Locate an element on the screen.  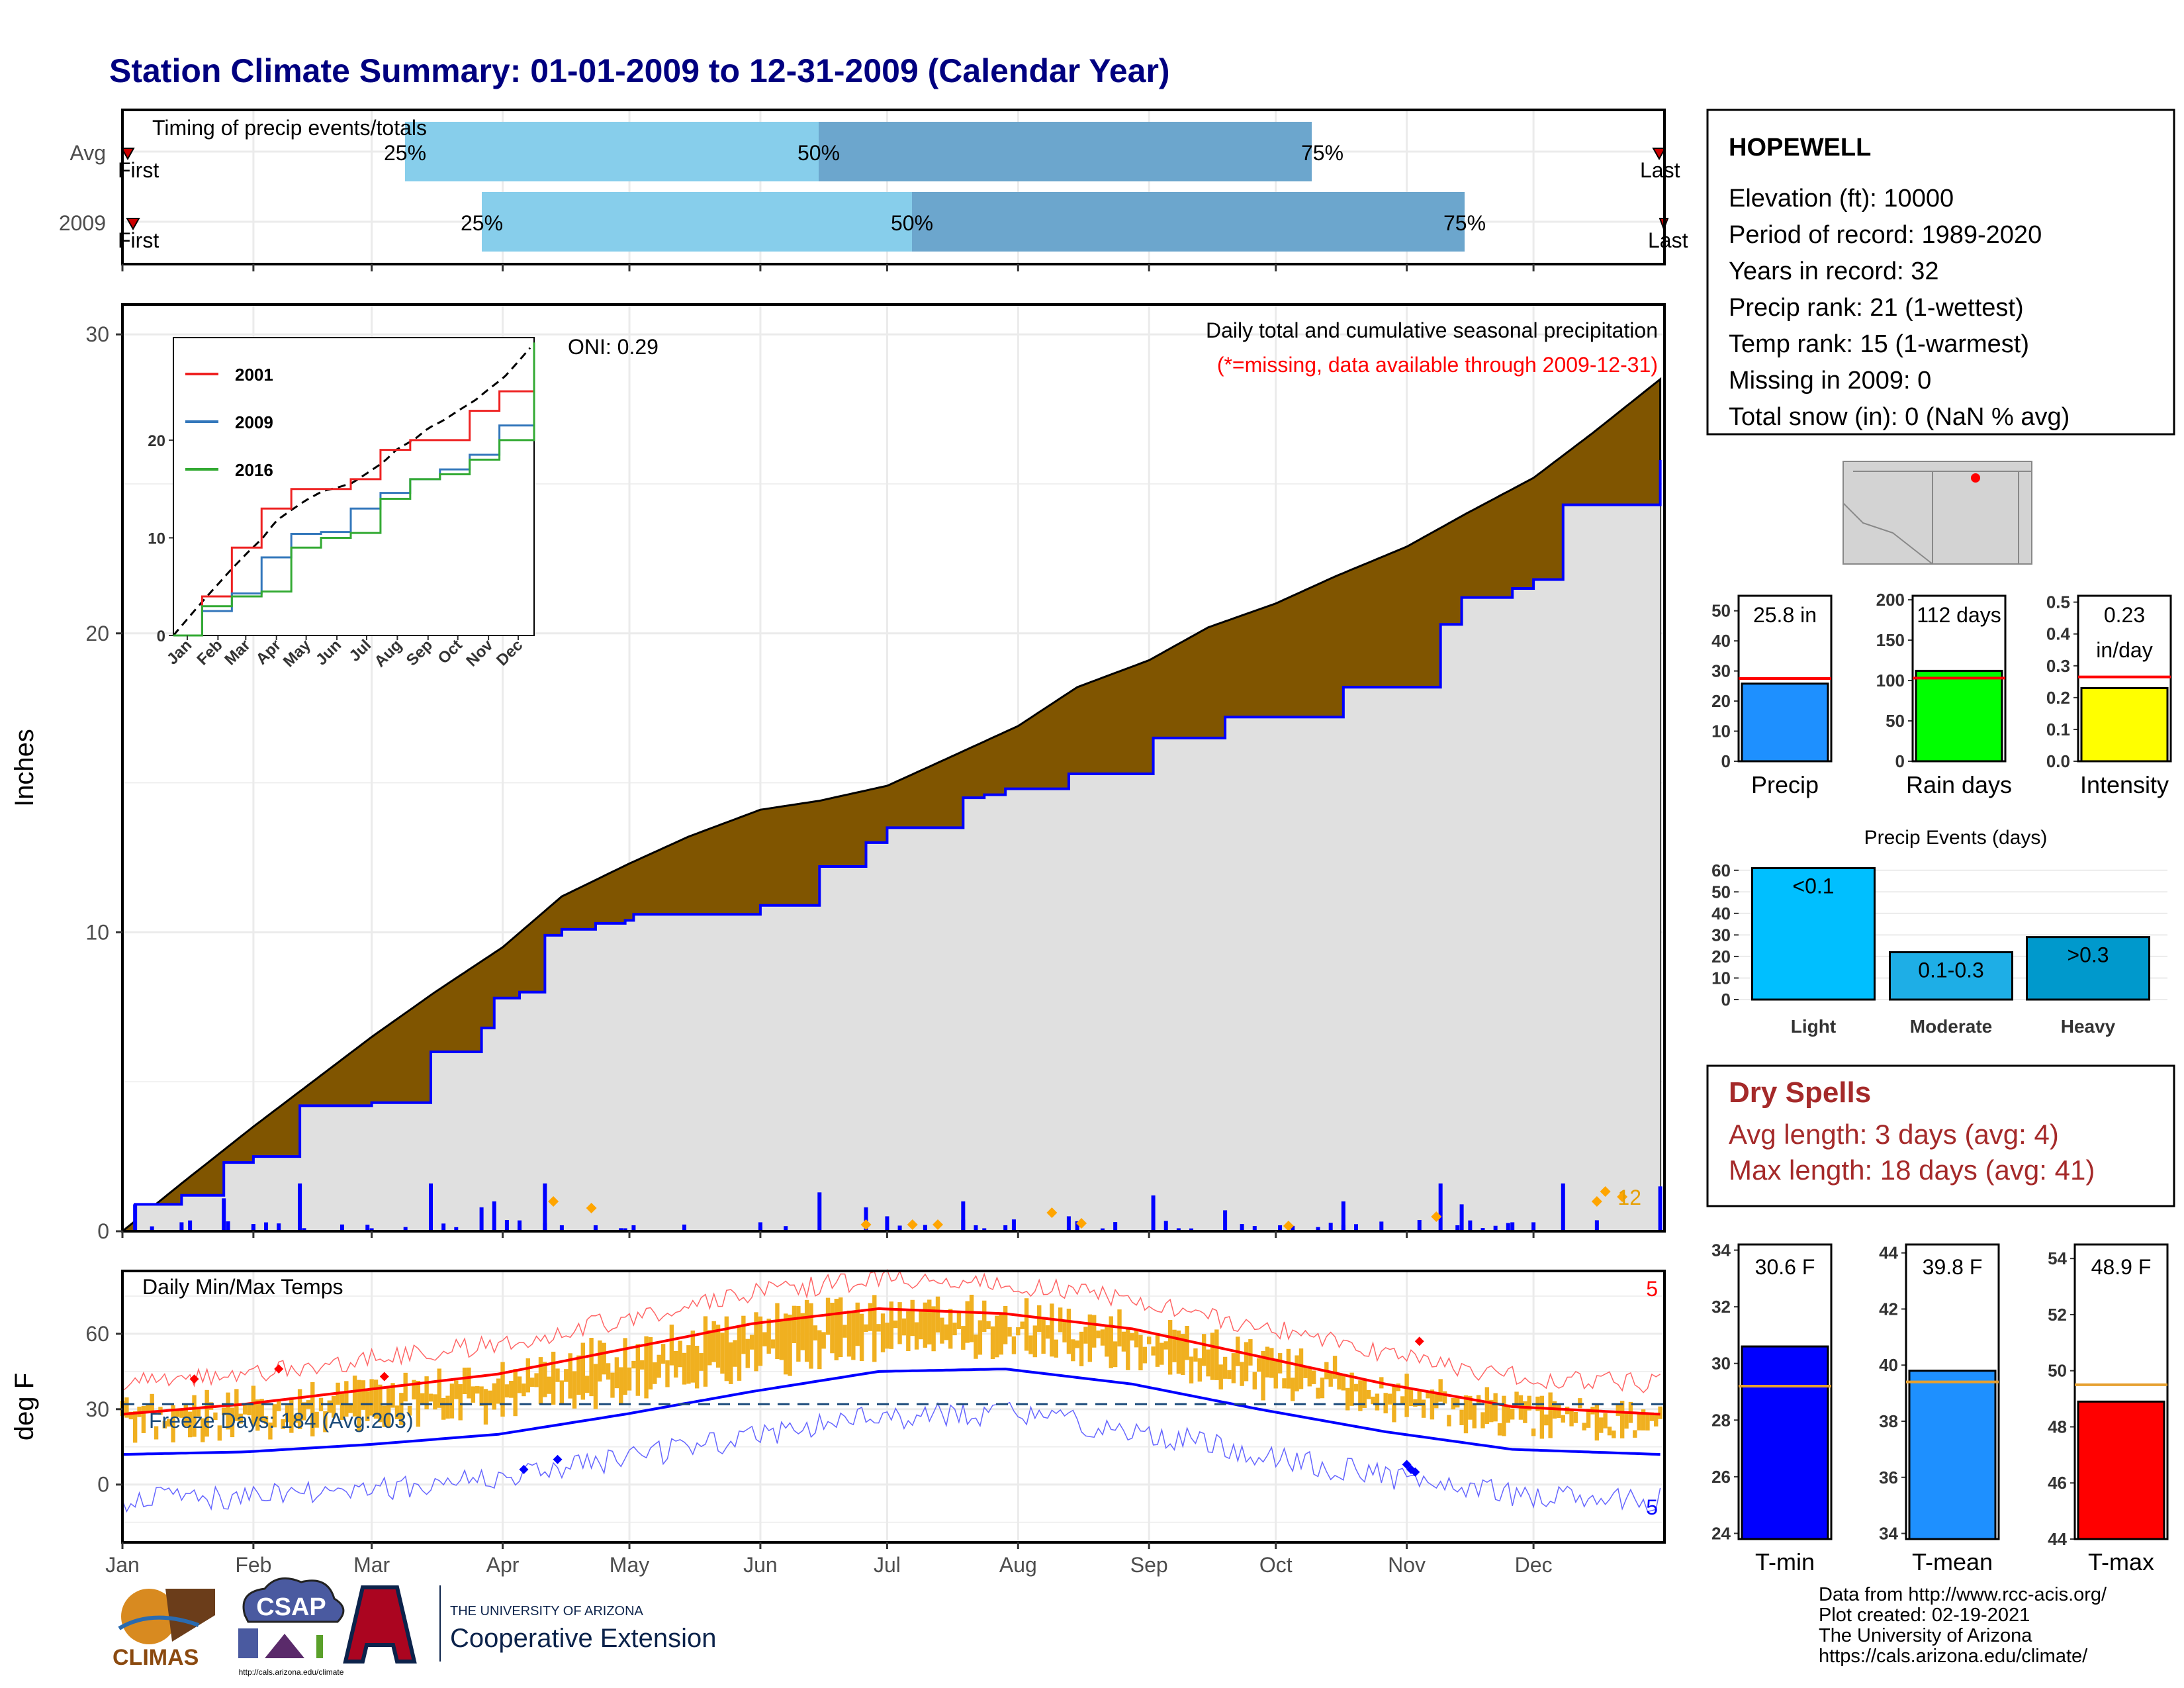
freeze-days-label: Freeze Days: 184 (Avg:203) is located at coordinates (281, 1420).